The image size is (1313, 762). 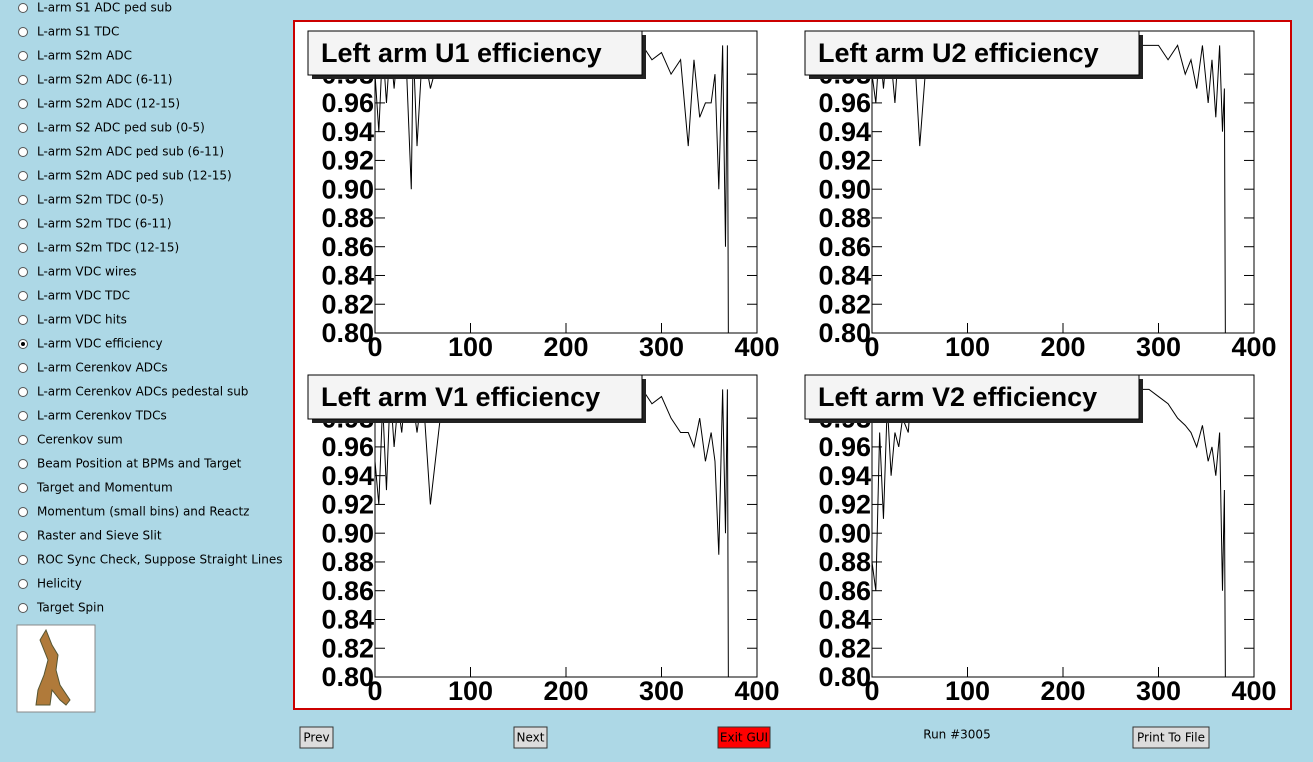 I want to click on radio-label: L-arm Cerenkov ADCs pedestal sub, so click(x=142, y=392).